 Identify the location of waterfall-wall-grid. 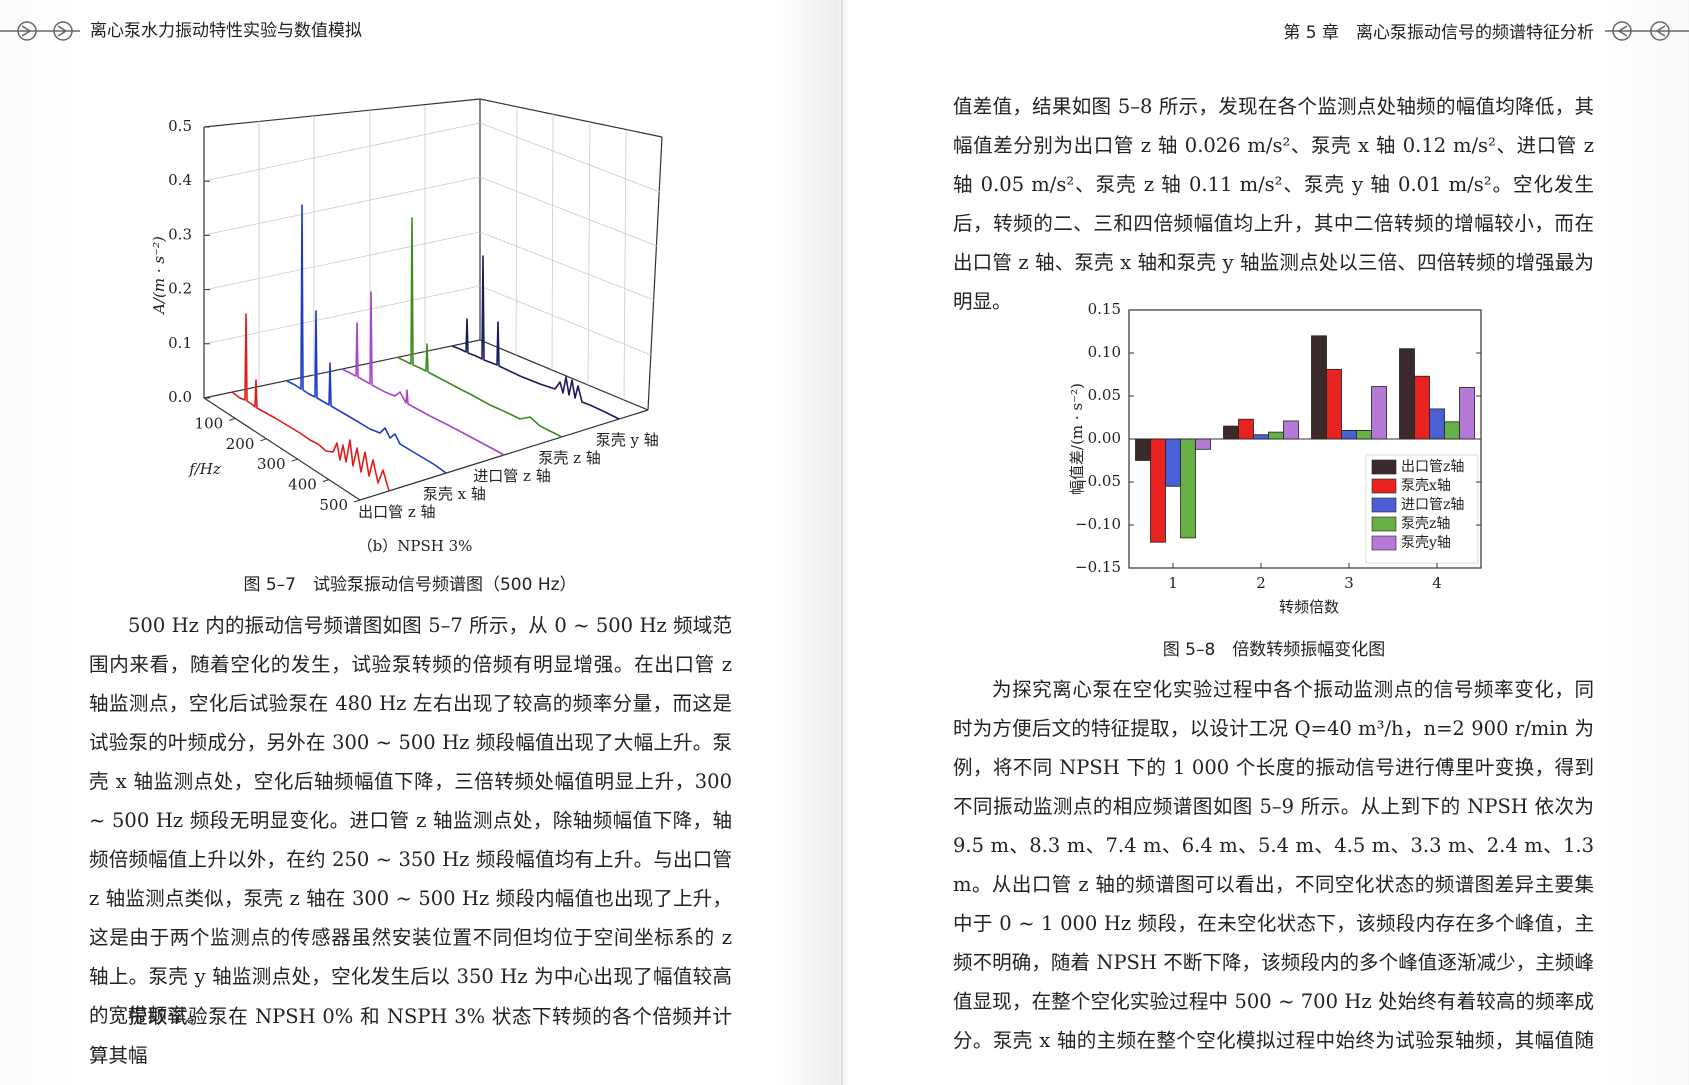
(432, 253).